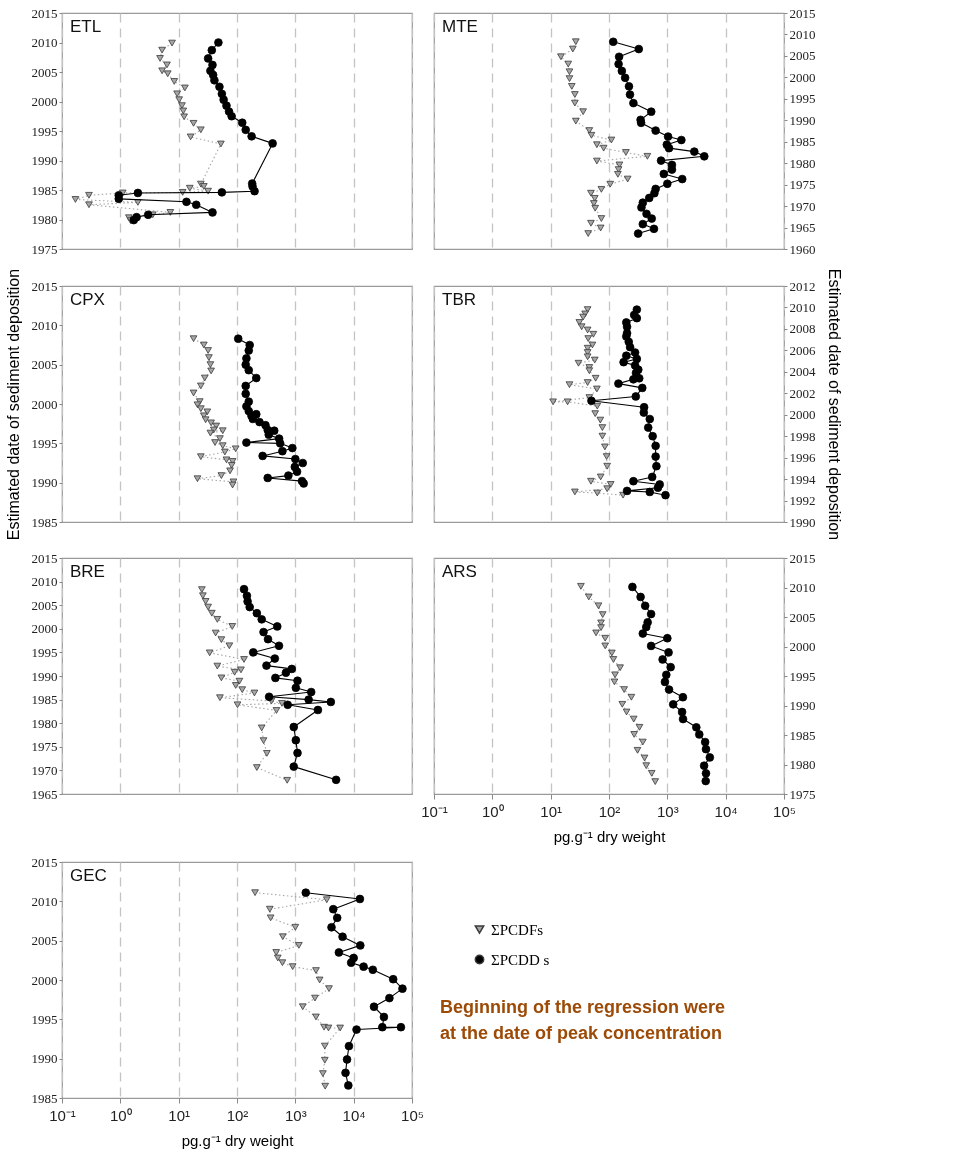 This screenshot has width=957, height=1168. What do you see at coordinates (86, 26) in the screenshot?
I see `chart-title: ETL` at bounding box center [86, 26].